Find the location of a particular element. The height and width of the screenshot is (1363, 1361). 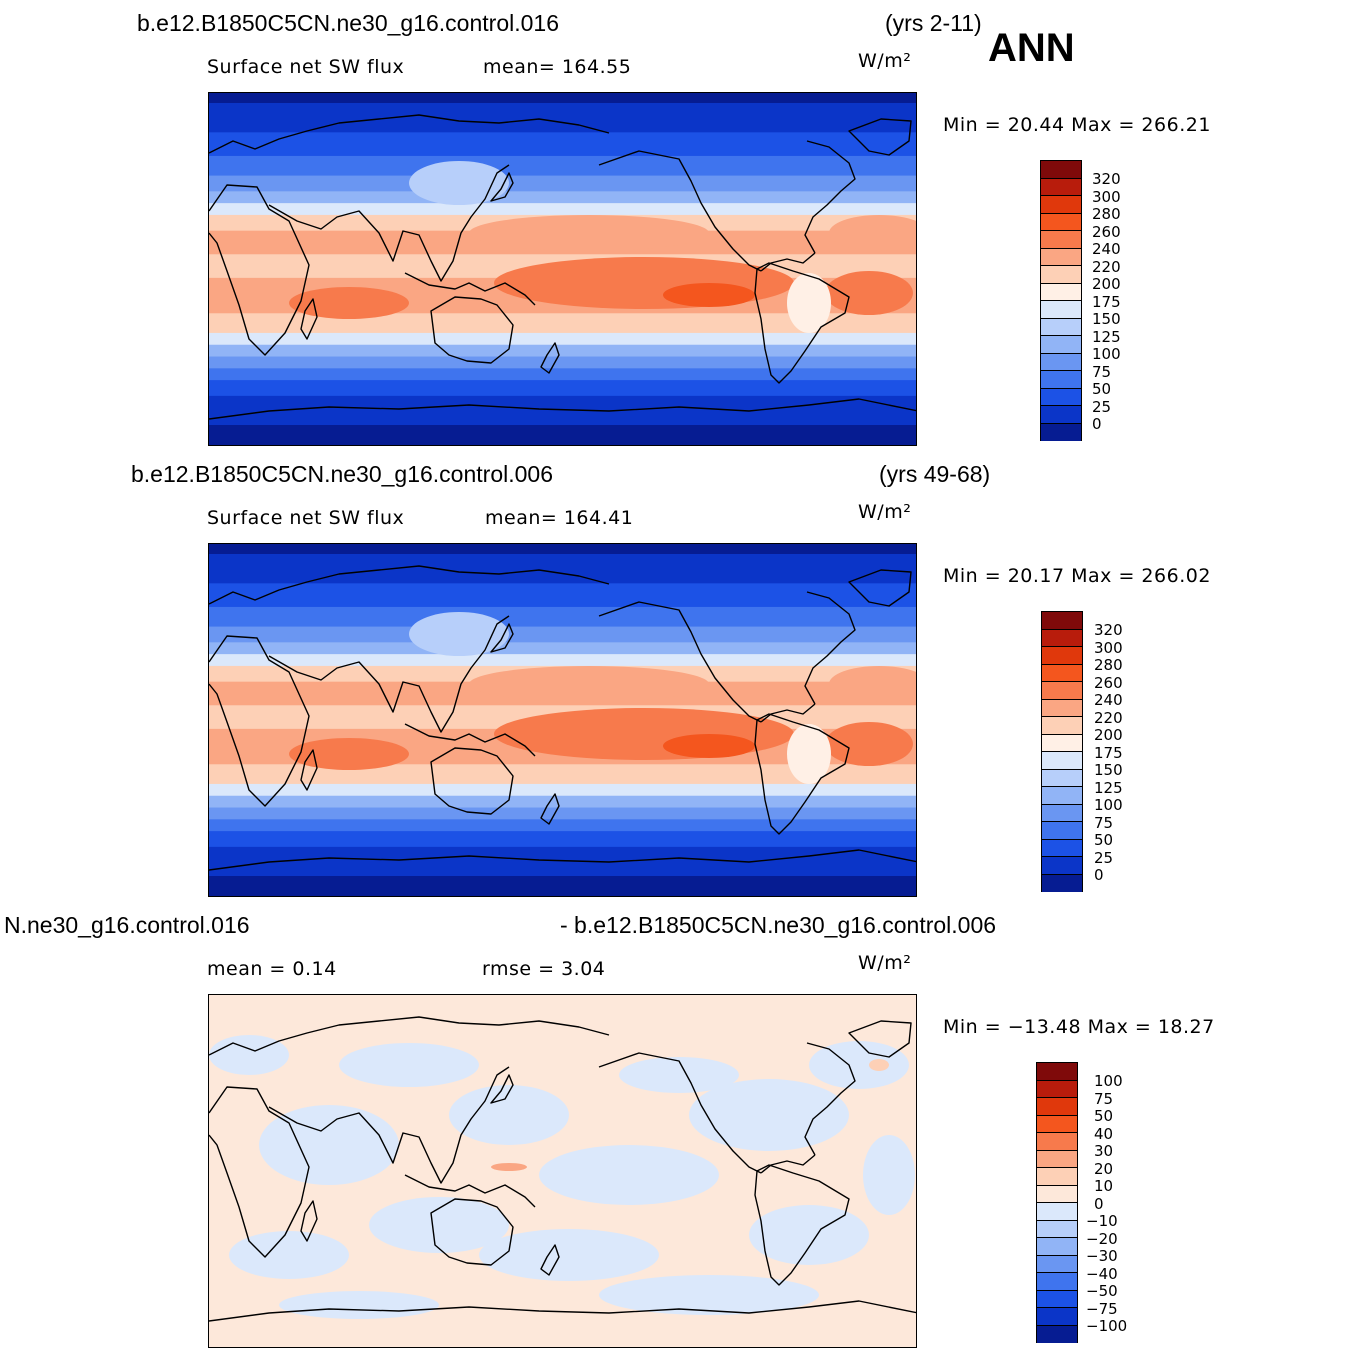

colorbar-label: −10 is located at coordinates (1102, 1221).